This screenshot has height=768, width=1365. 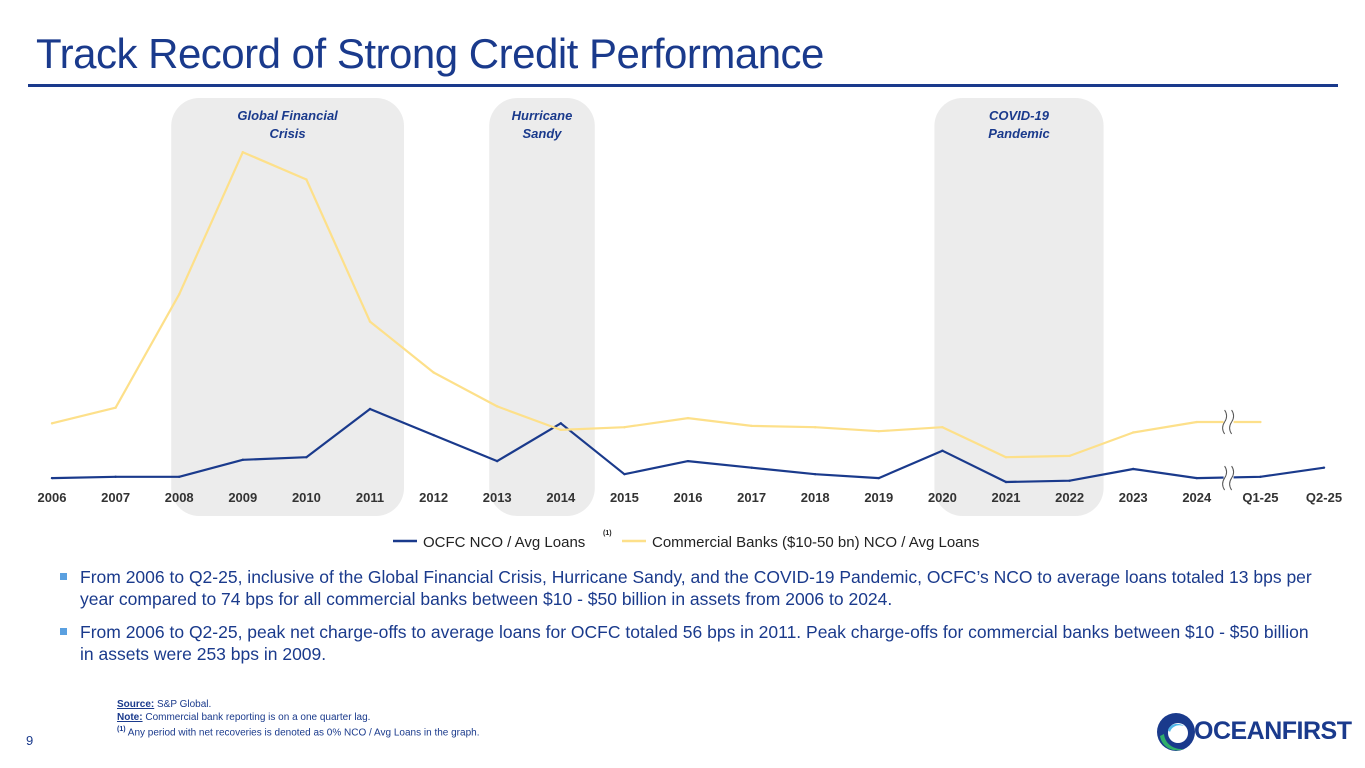 I want to click on x-tick-label: Q1-25, so click(x=1260, y=497).